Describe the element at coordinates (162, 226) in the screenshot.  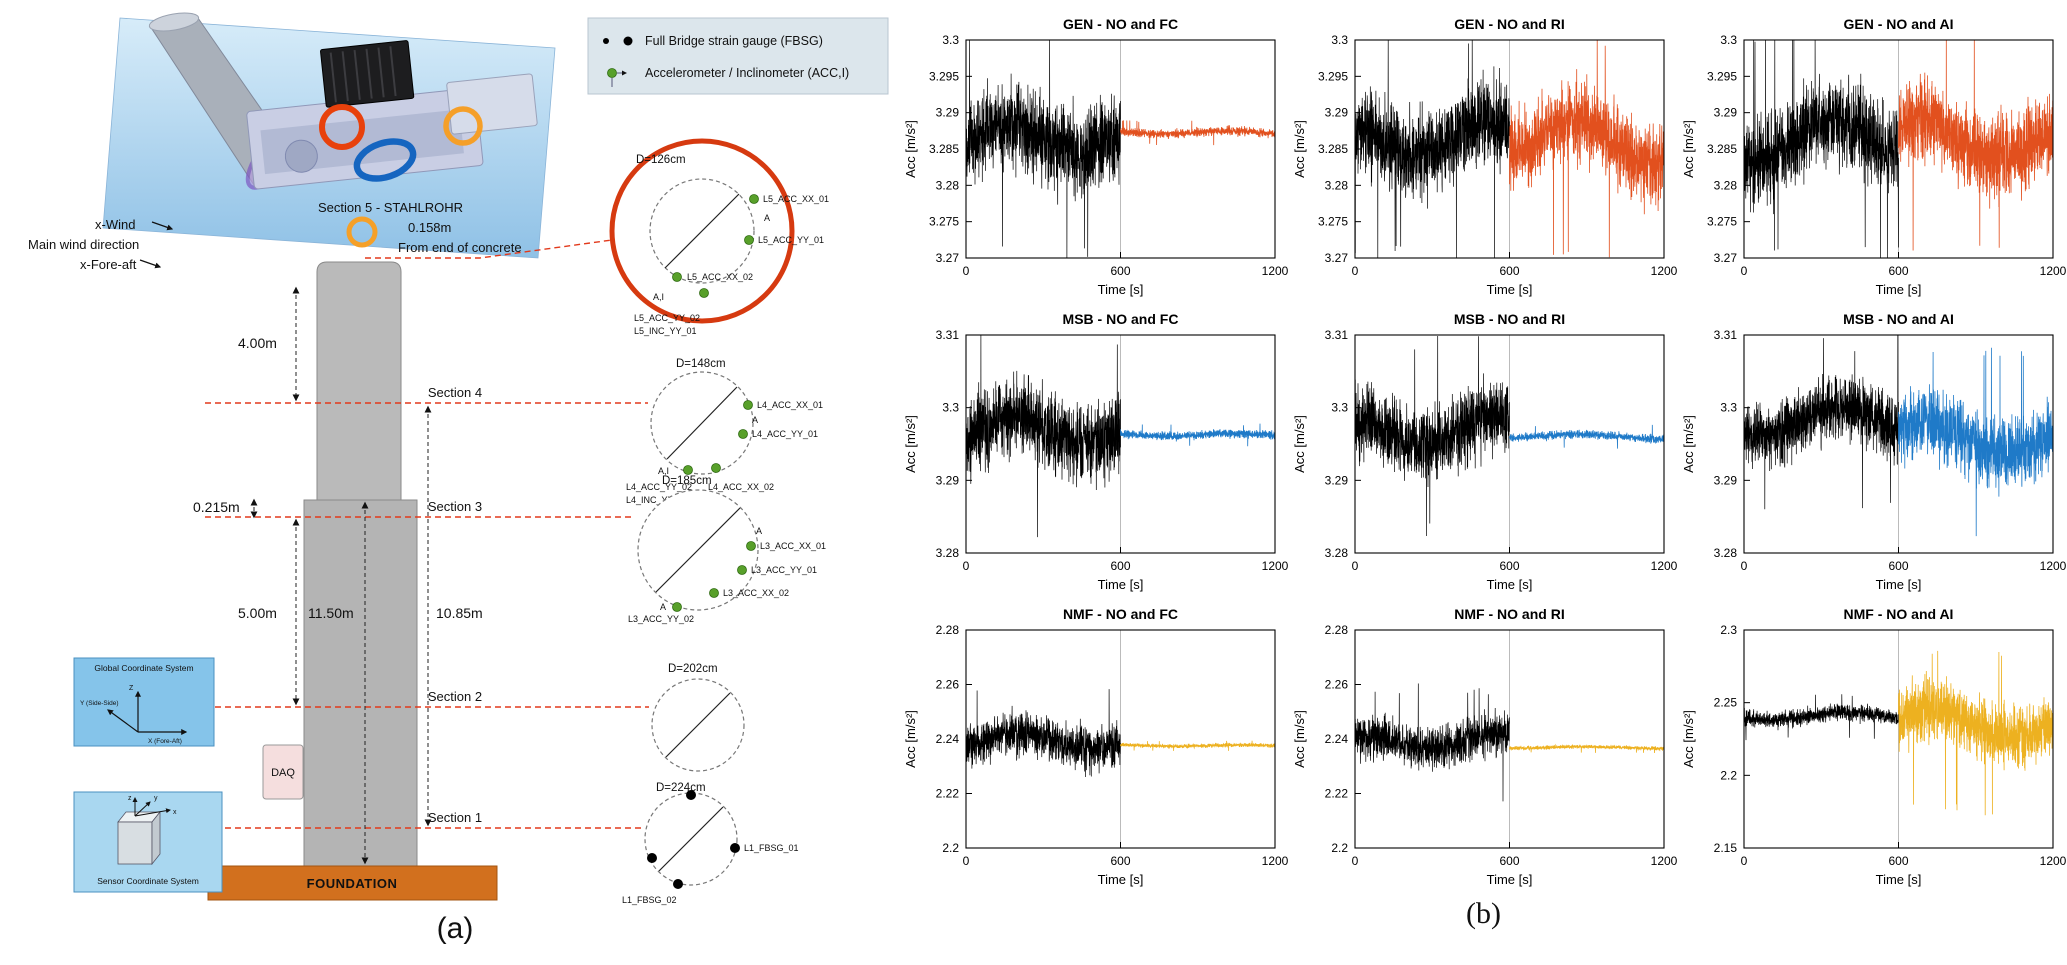
I see `wind-arrow-icon` at that location.